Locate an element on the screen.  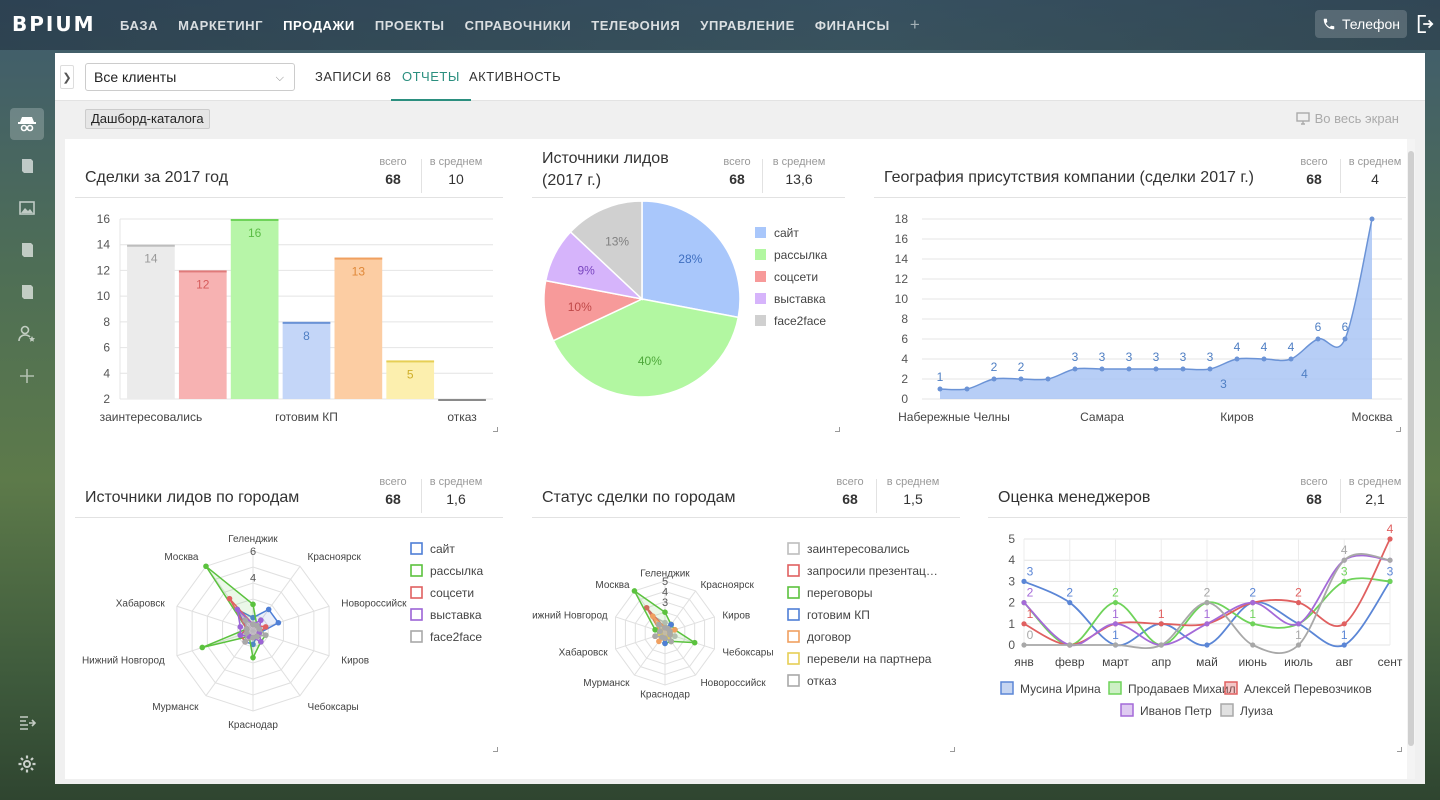
radar-axis-label: Красноярск is located at coordinates (335, 557).